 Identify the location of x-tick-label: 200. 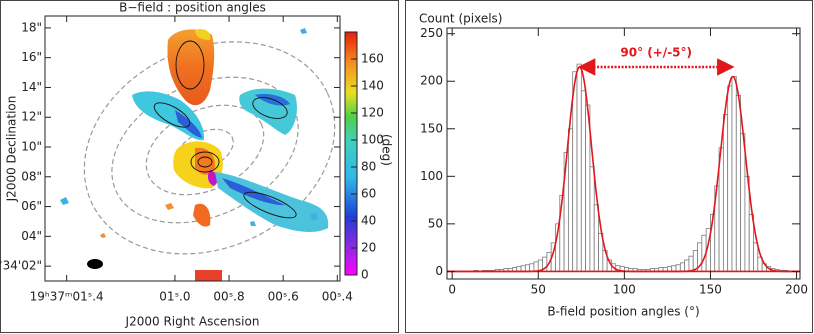
(796, 290).